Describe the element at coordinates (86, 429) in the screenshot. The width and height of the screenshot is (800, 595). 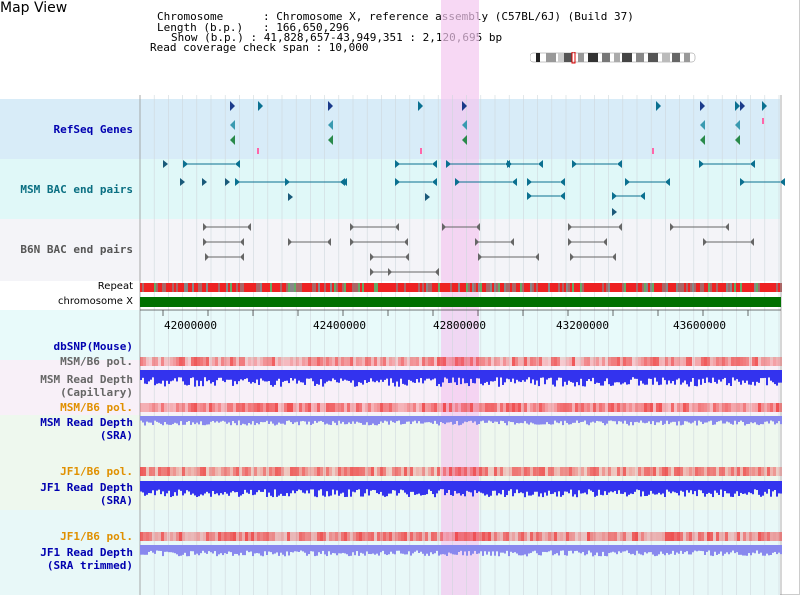
I see `msm-depth-sra-label: MSM Read Depth (SRA)` at that location.